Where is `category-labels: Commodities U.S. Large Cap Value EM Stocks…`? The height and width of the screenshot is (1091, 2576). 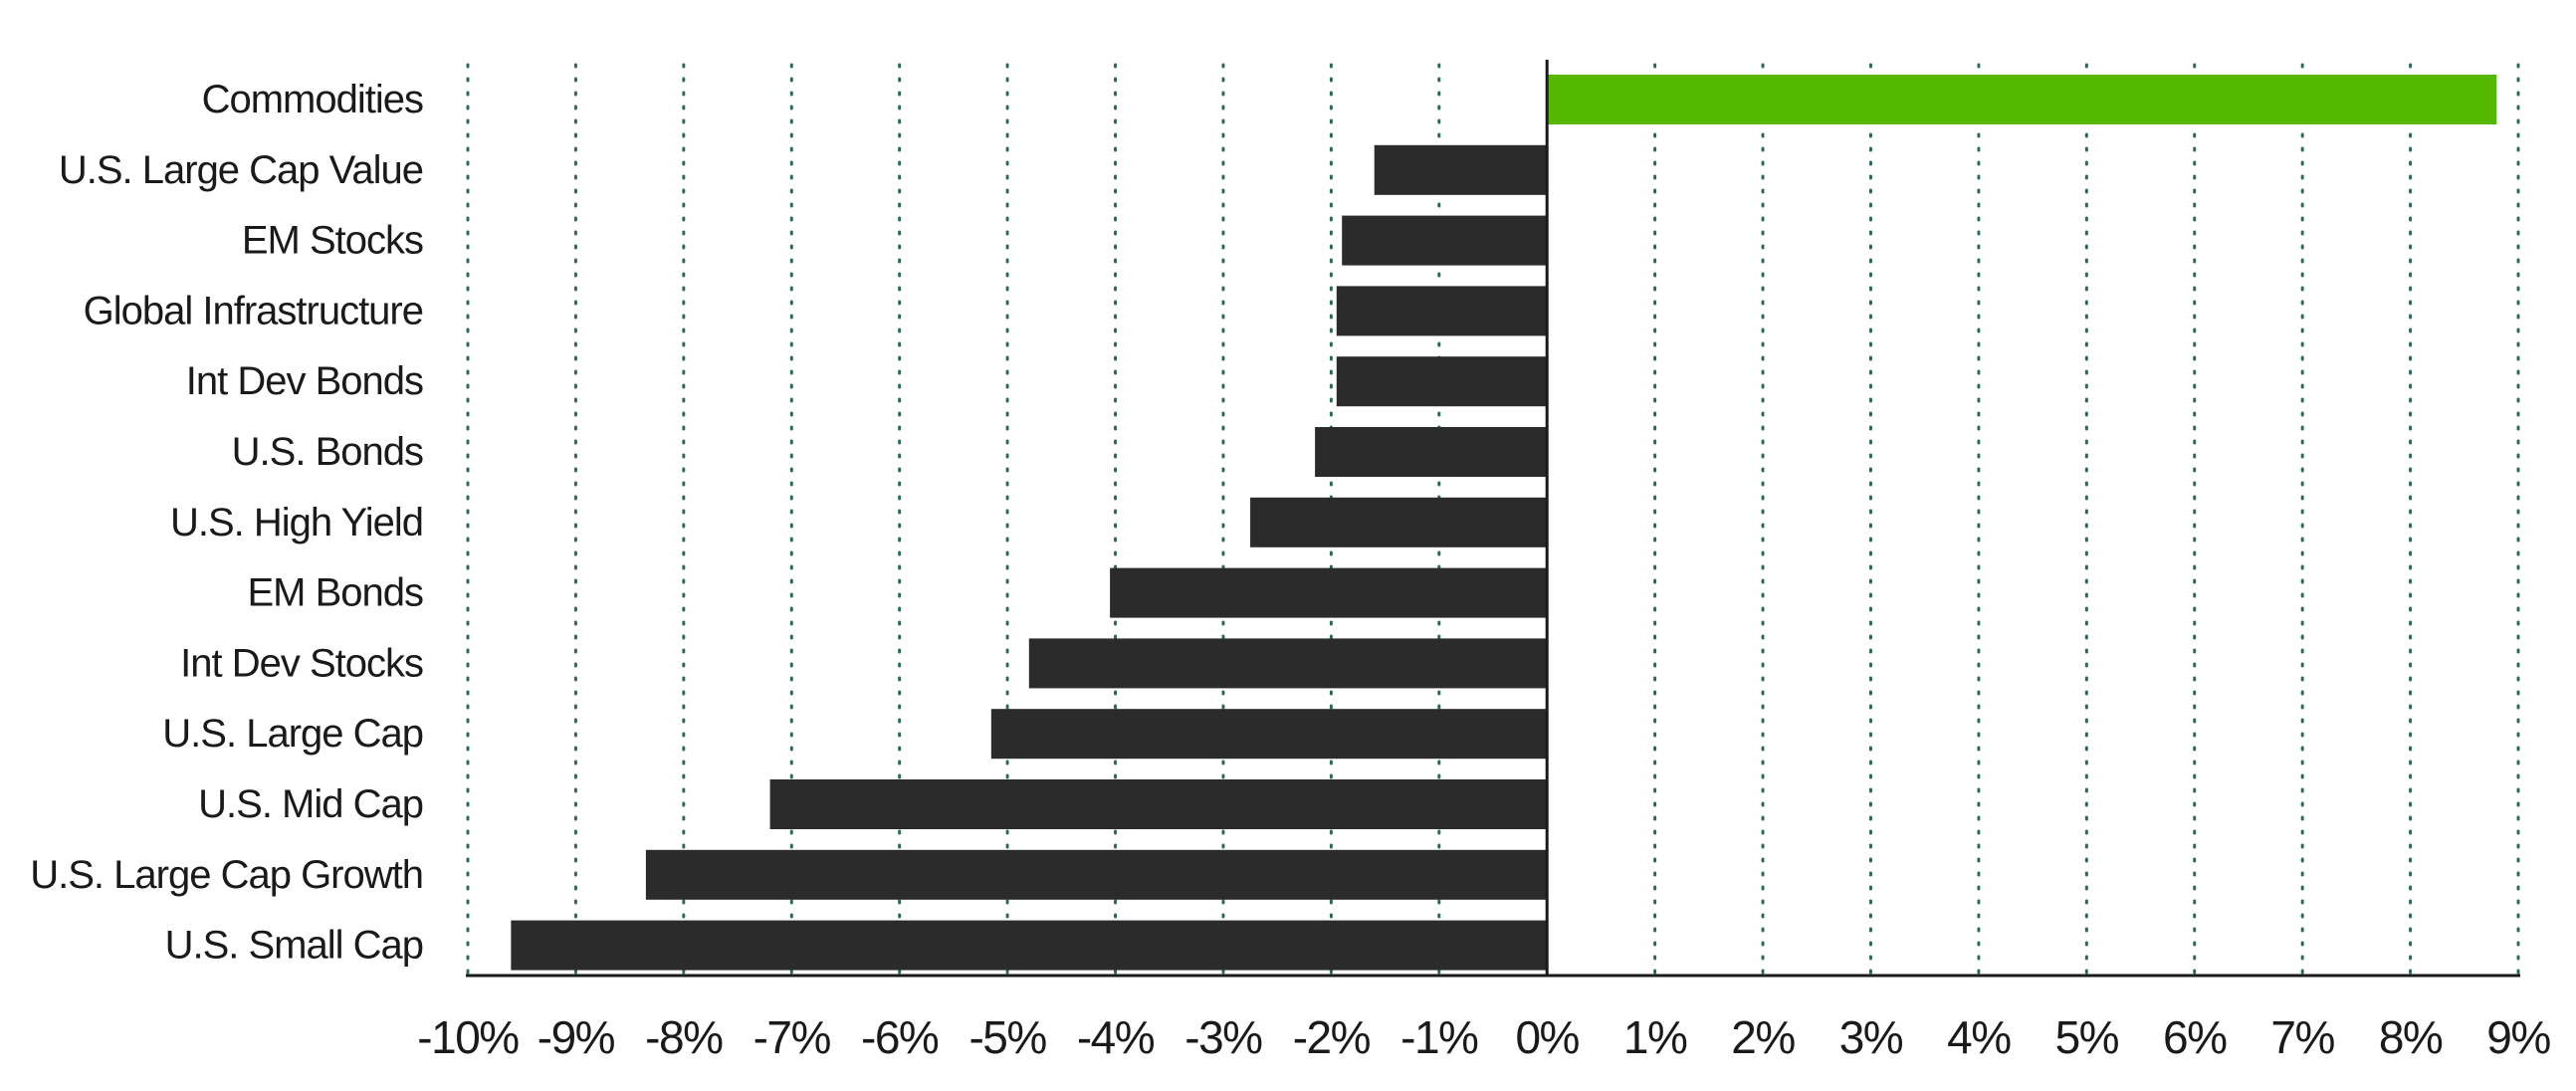 category-labels: Commodities U.S. Large Cap Value EM Stocks… is located at coordinates (226, 523).